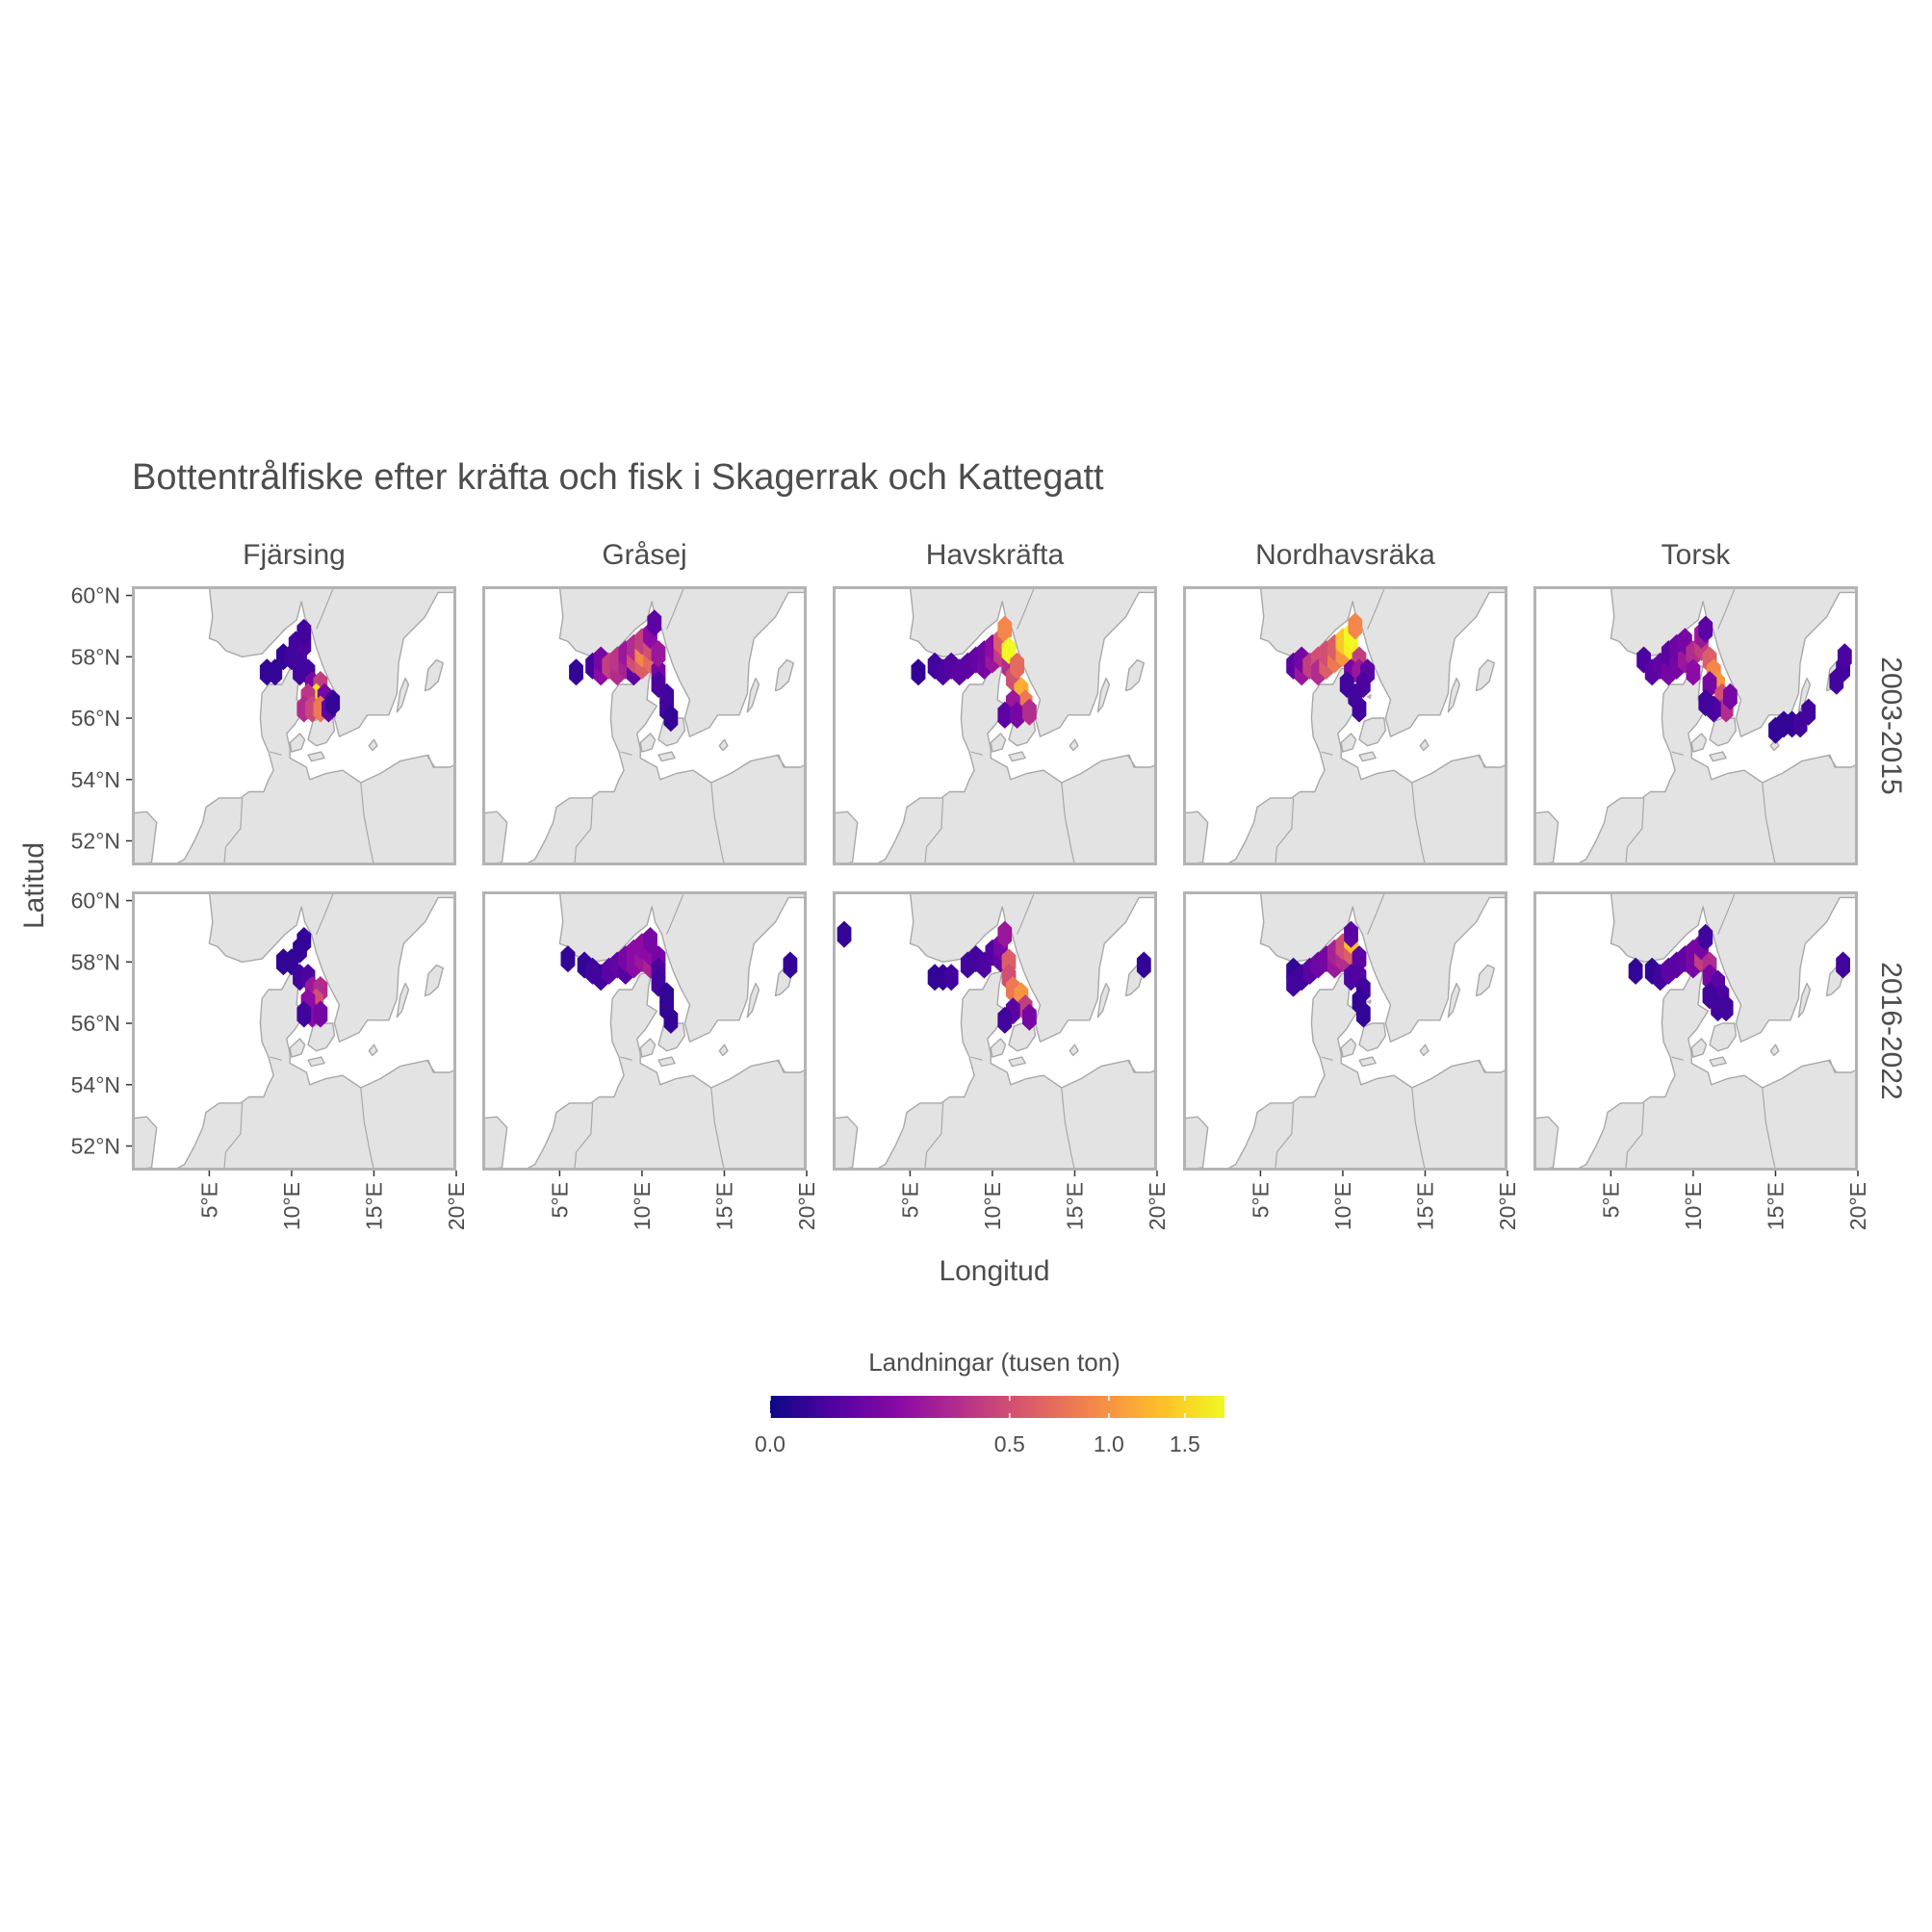  Describe the element at coordinates (1891, 1030) in the screenshot. I see `row-strip-label: 2016-2022` at that location.